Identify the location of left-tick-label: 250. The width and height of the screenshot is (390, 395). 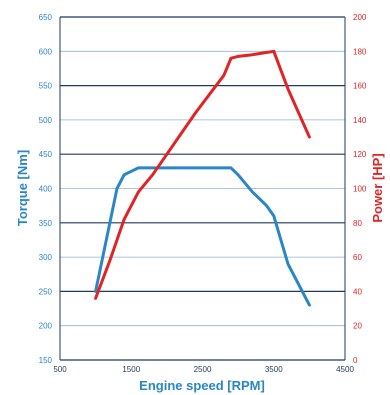
(46, 291).